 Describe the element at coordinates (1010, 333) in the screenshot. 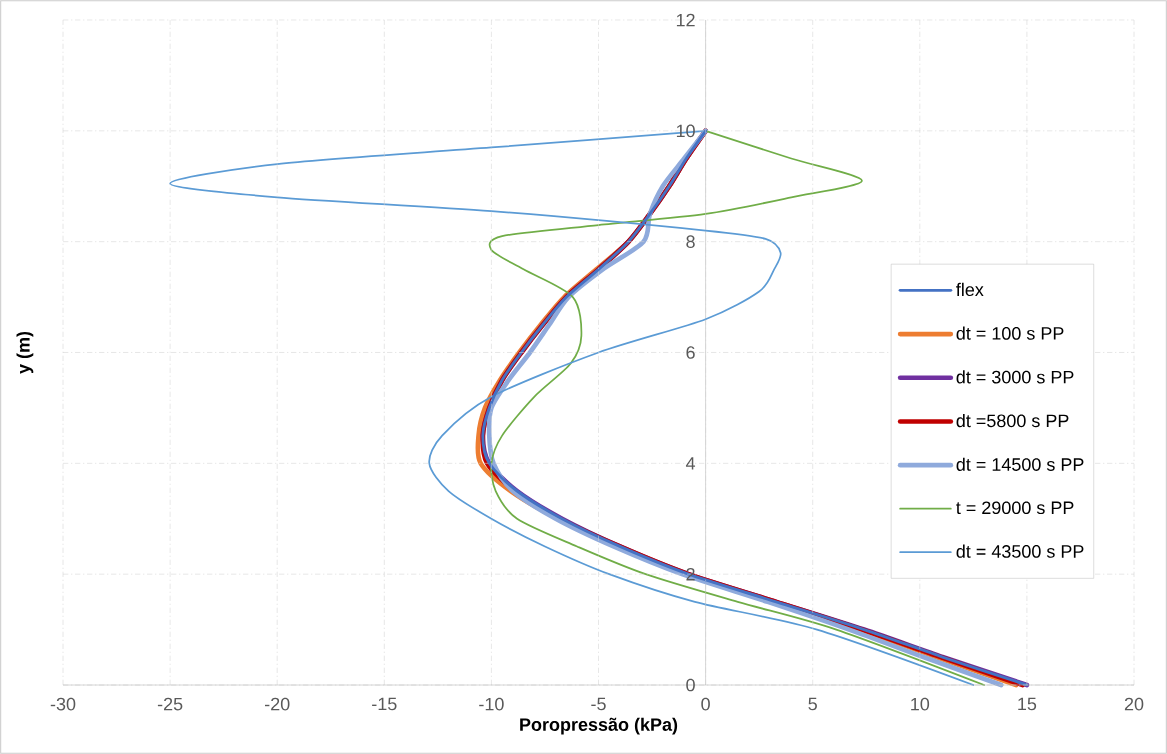

I see `legend-label: dt = 100 s PP` at that location.